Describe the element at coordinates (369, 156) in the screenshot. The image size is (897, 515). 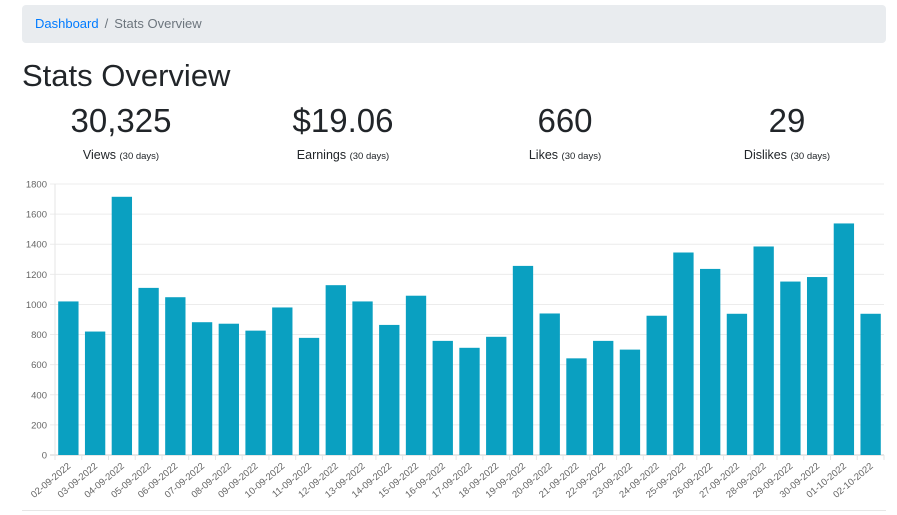
I see `stat-earnings-period: (30 days)` at that location.